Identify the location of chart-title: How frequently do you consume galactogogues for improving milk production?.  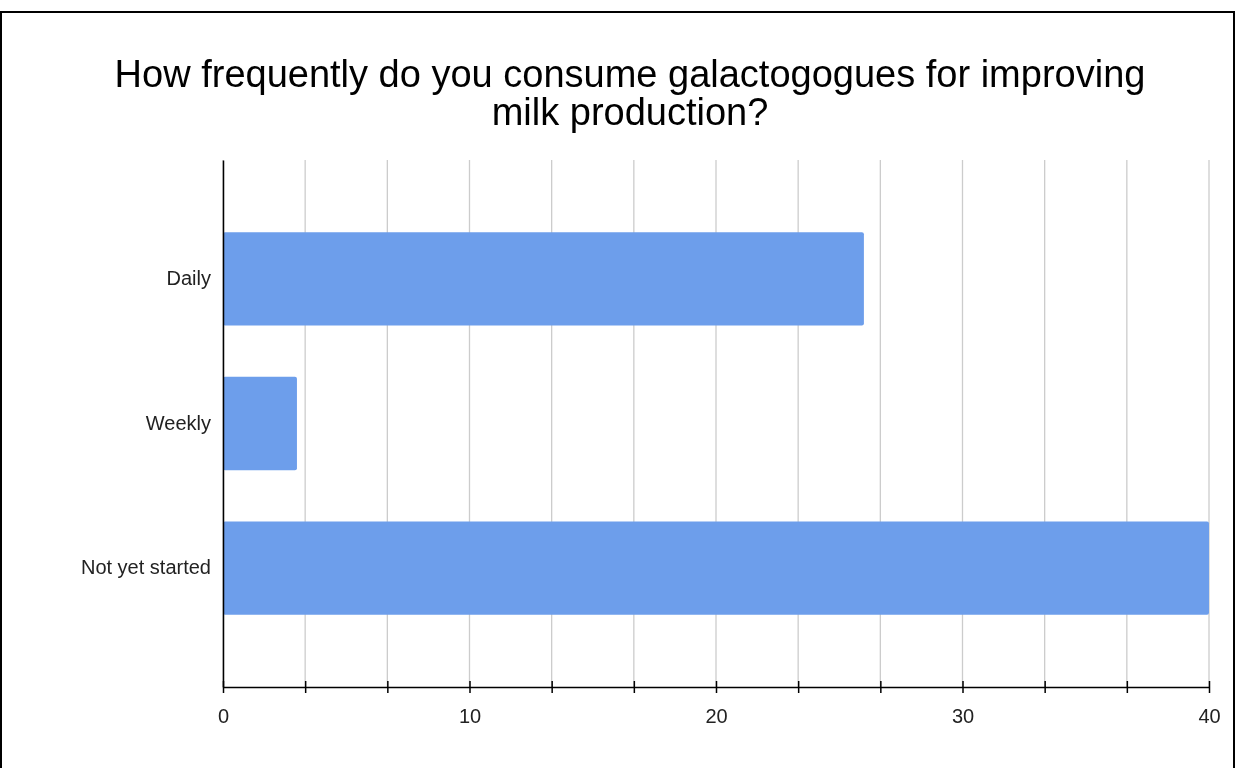
(630, 93).